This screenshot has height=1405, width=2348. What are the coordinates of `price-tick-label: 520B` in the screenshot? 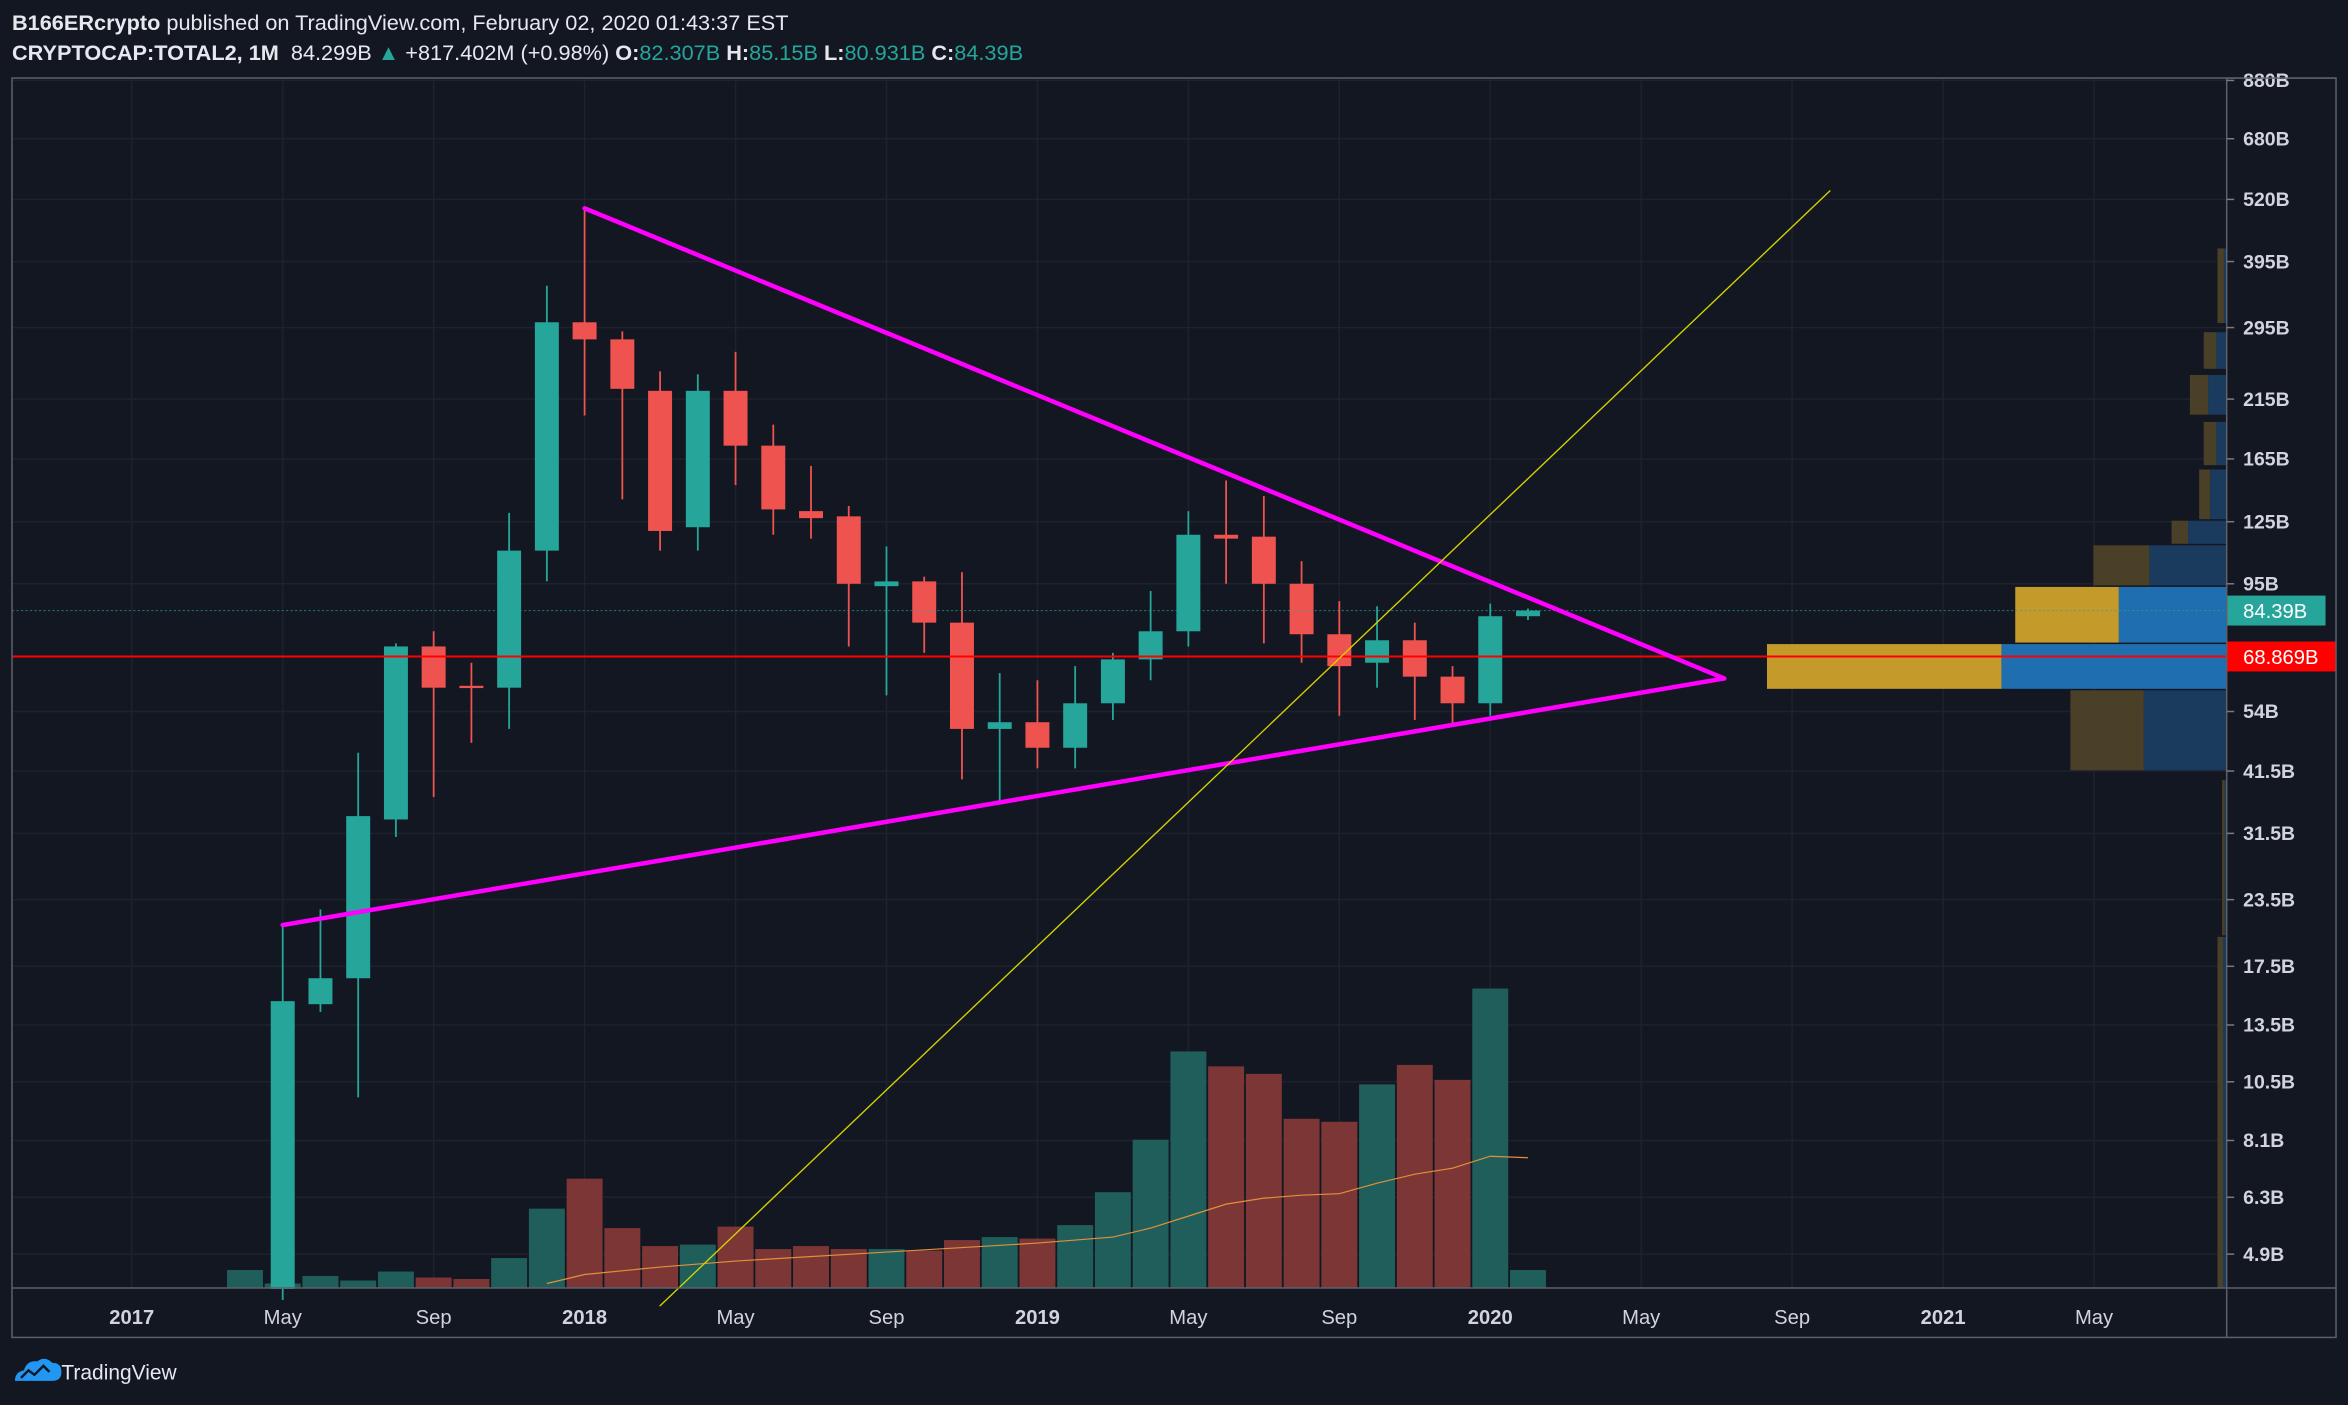 It's located at (2266, 200).